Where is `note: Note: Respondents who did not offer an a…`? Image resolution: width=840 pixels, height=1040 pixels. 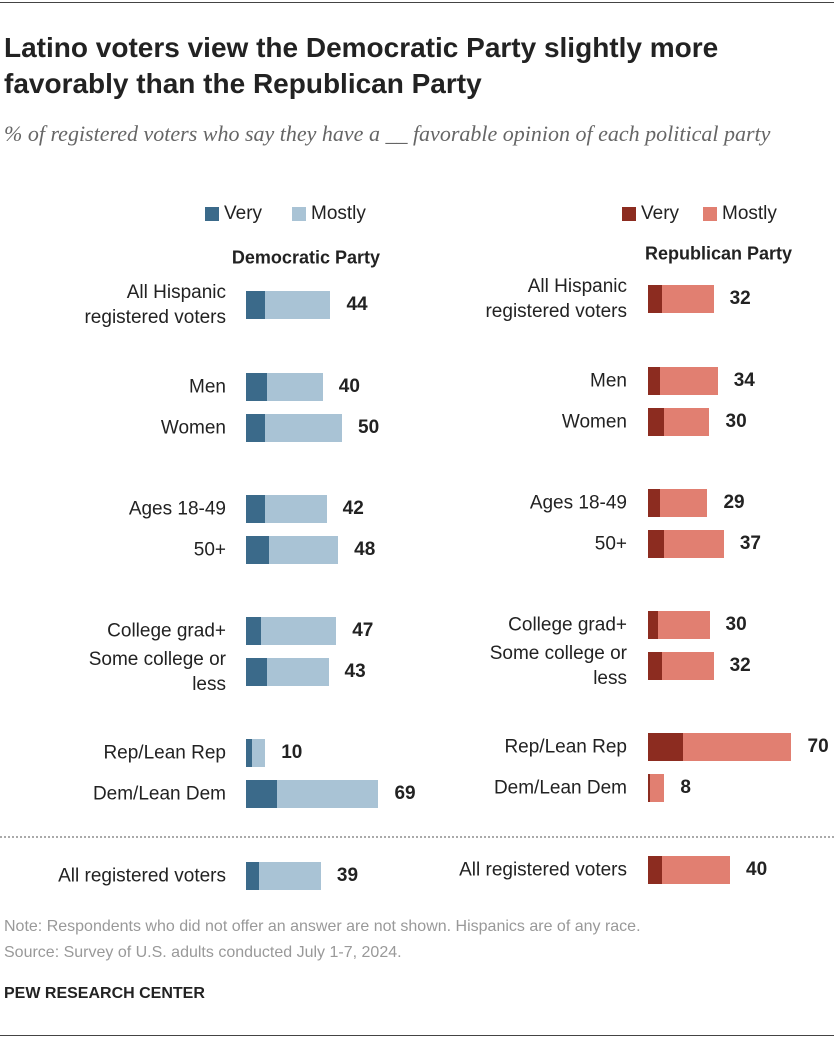 note: Note: Respondents who did not offer an a… is located at coordinates (322, 926).